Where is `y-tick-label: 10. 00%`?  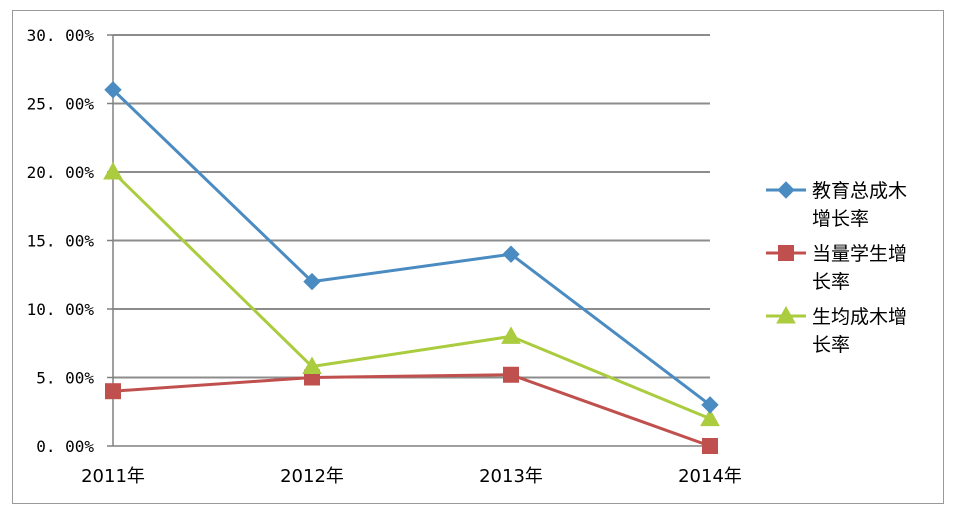
y-tick-label: 10. 00% is located at coordinates (61, 309).